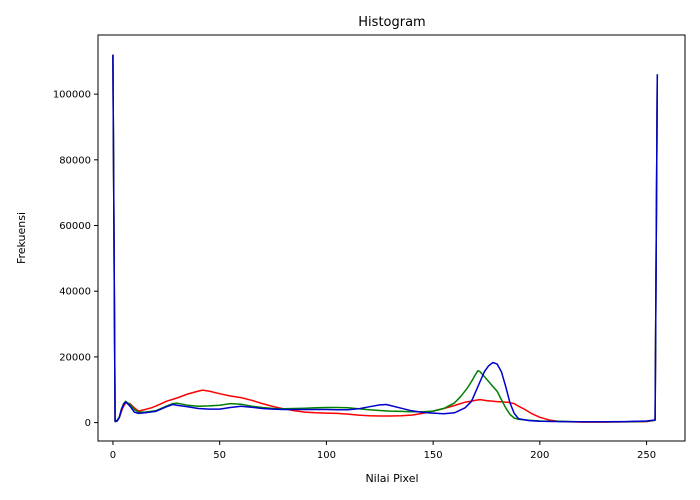  Describe the element at coordinates (75, 292) in the screenshot. I see `y-tick-label: 40000` at that location.